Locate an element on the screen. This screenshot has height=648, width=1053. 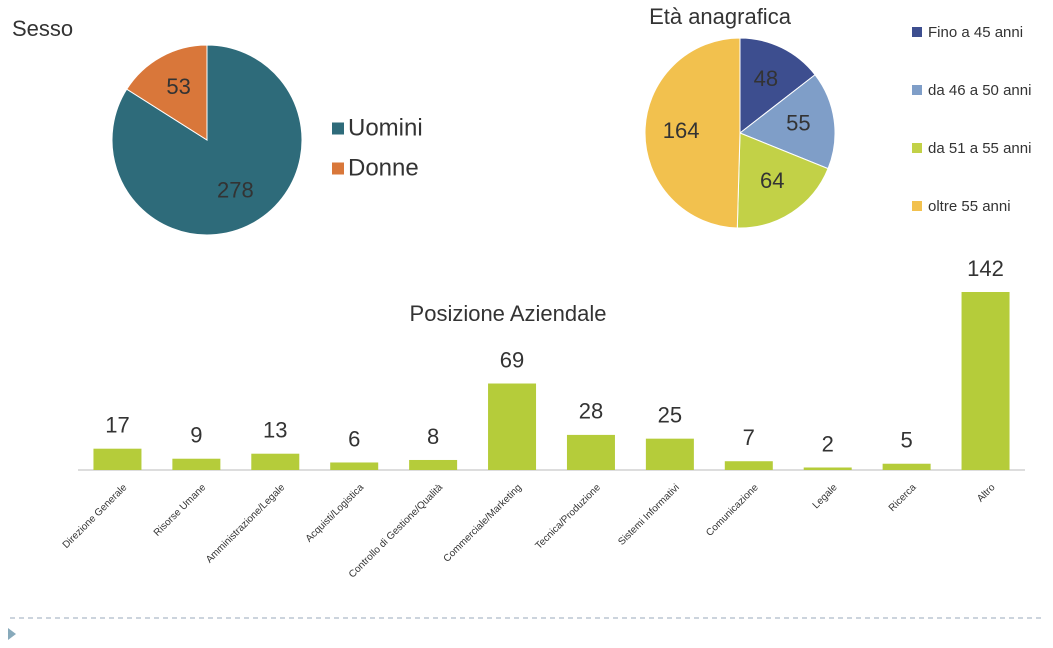
x-tick-label: Risorse Umane is located at coordinates (180, 510).